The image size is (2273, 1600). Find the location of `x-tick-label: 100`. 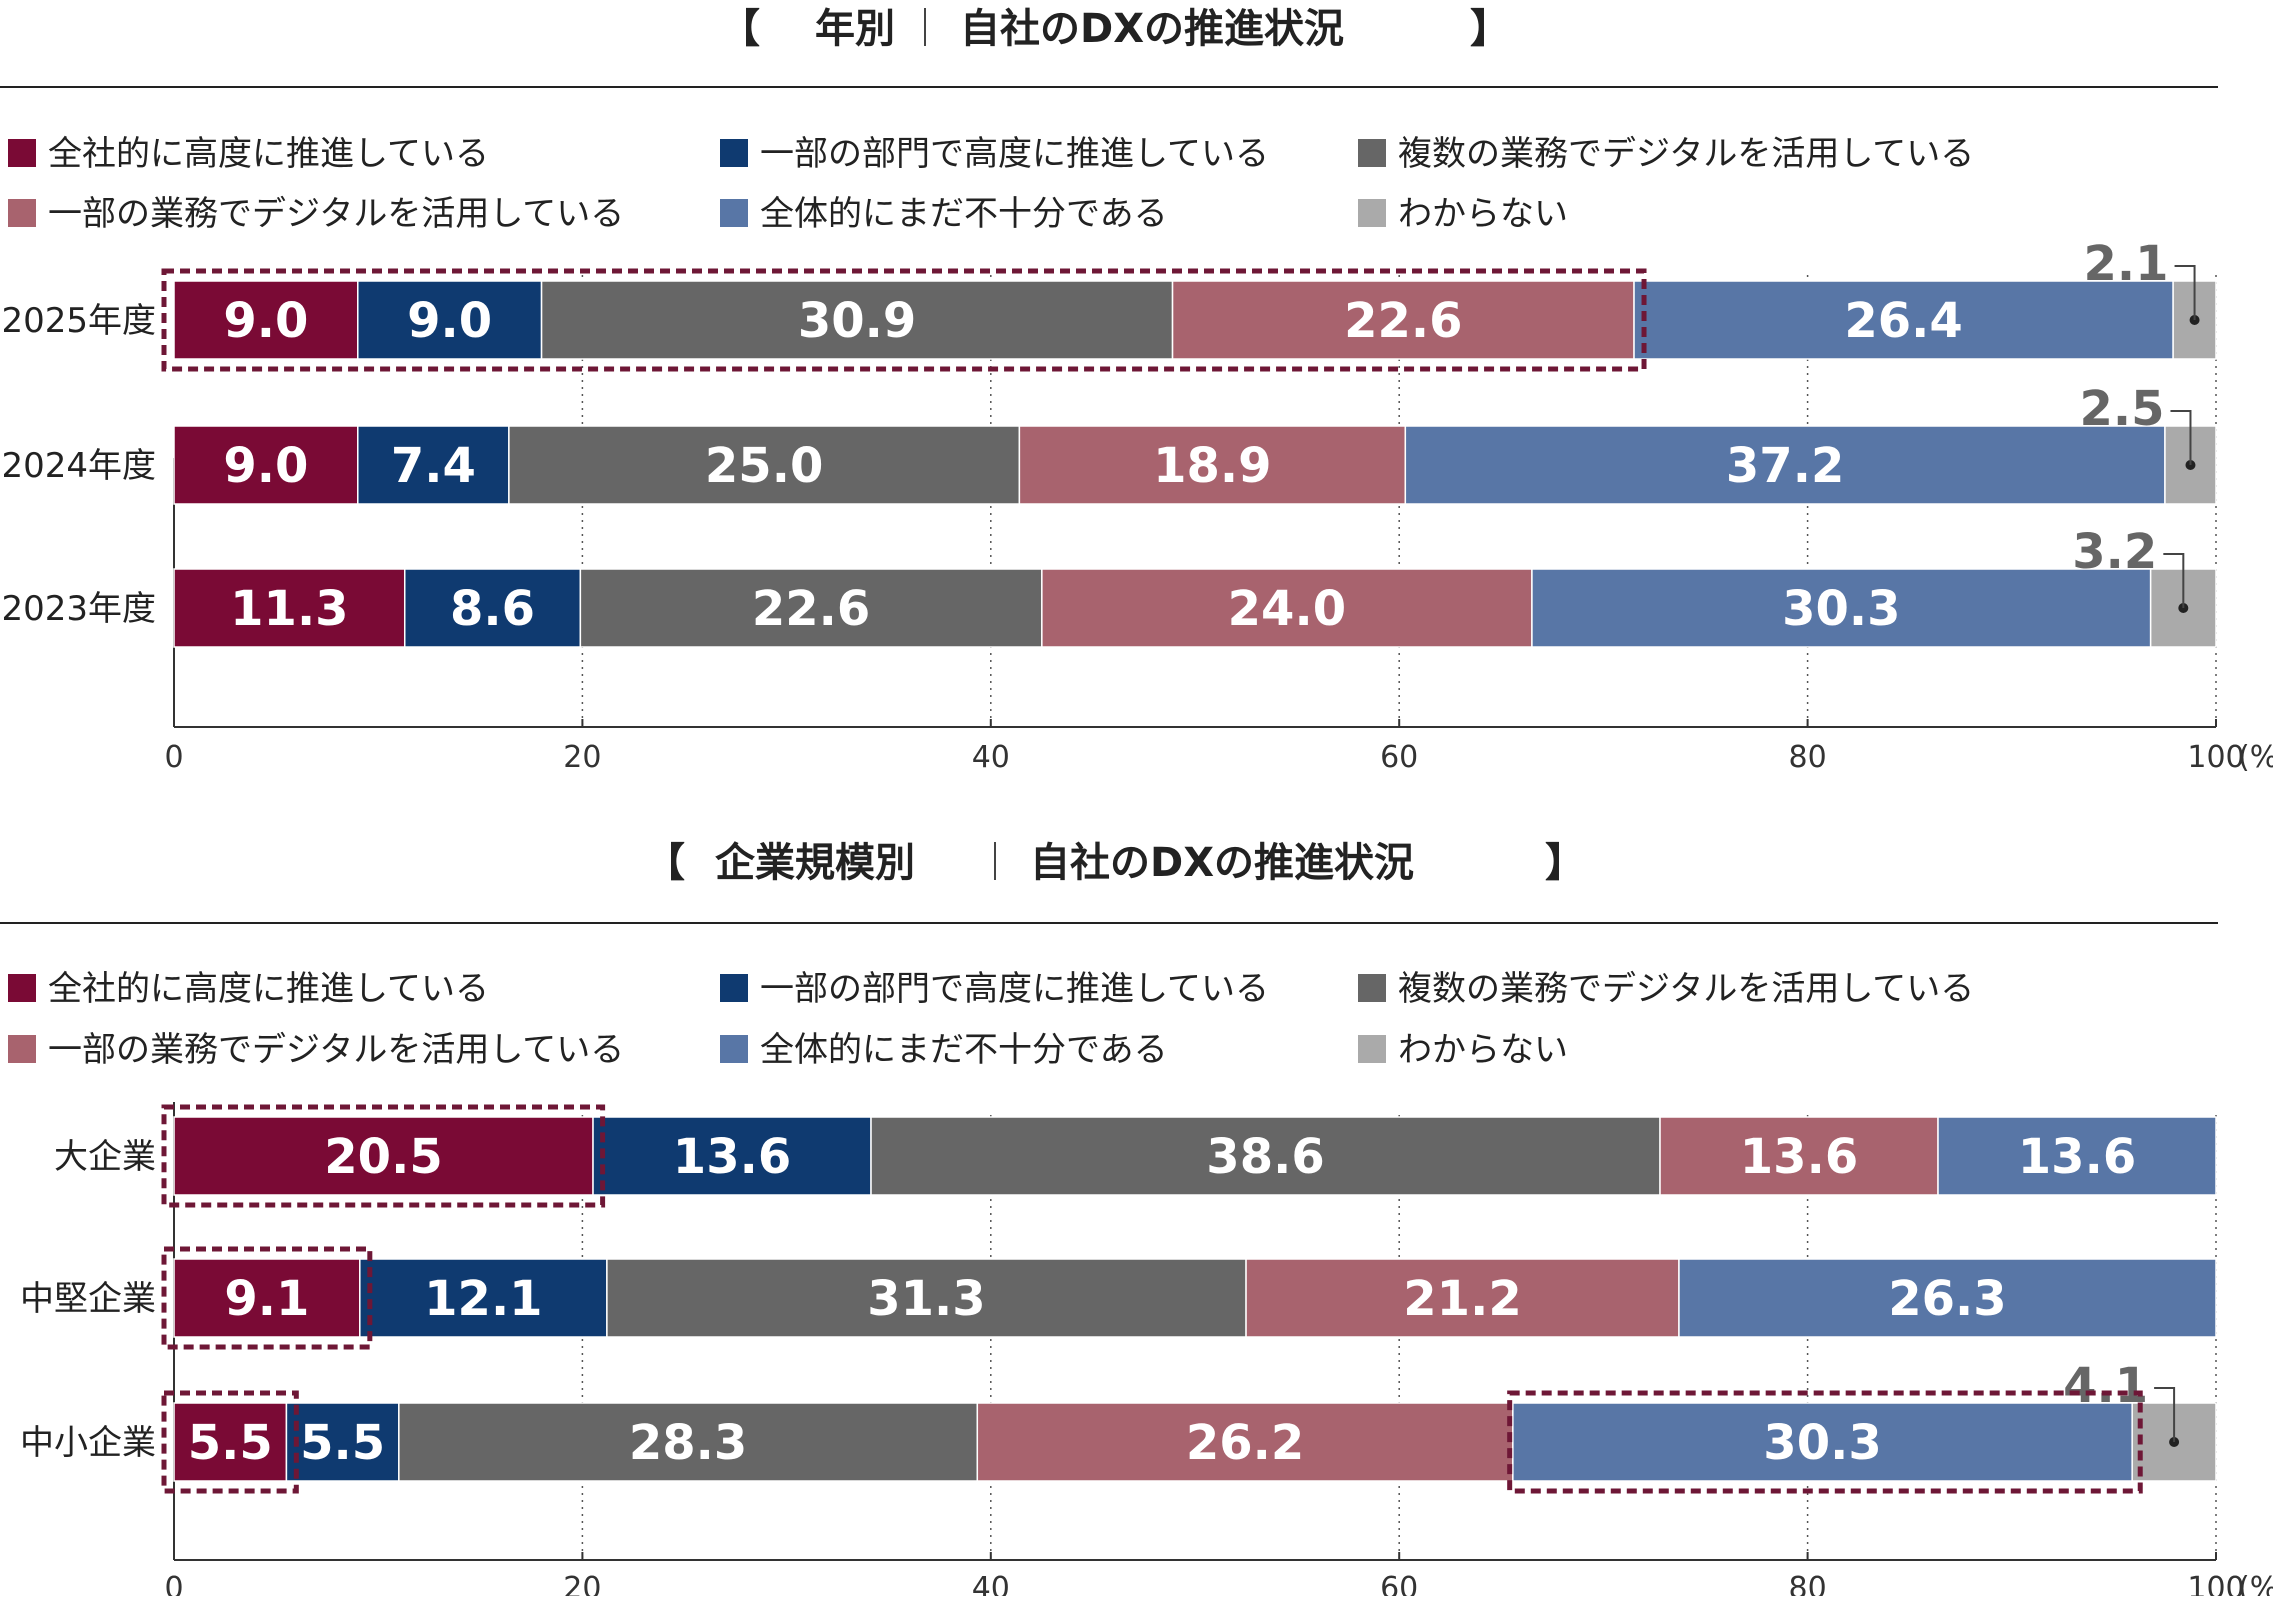

x-tick-label: 100 is located at coordinates (2215, 1583).